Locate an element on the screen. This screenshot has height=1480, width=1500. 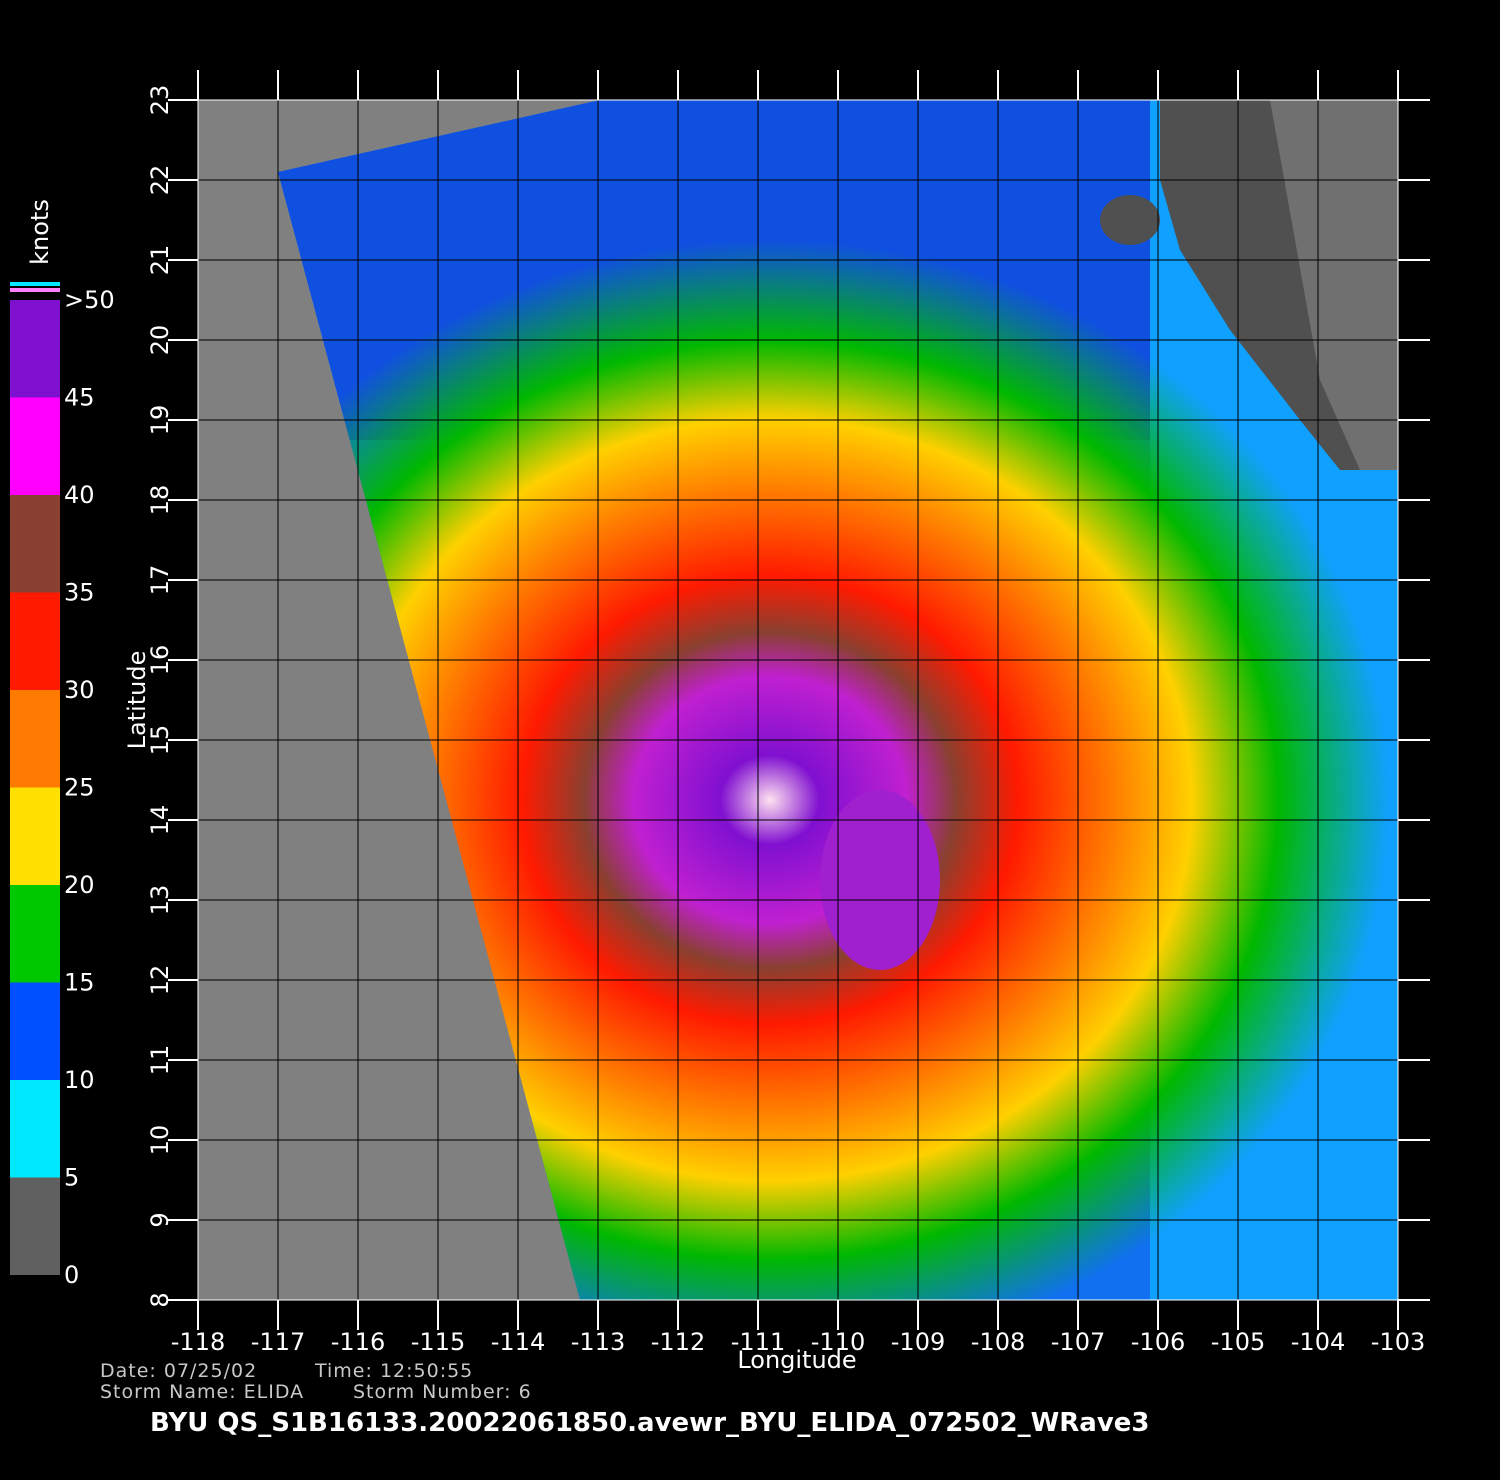
x-tick-label: -103 is located at coordinates (1398, 1342).